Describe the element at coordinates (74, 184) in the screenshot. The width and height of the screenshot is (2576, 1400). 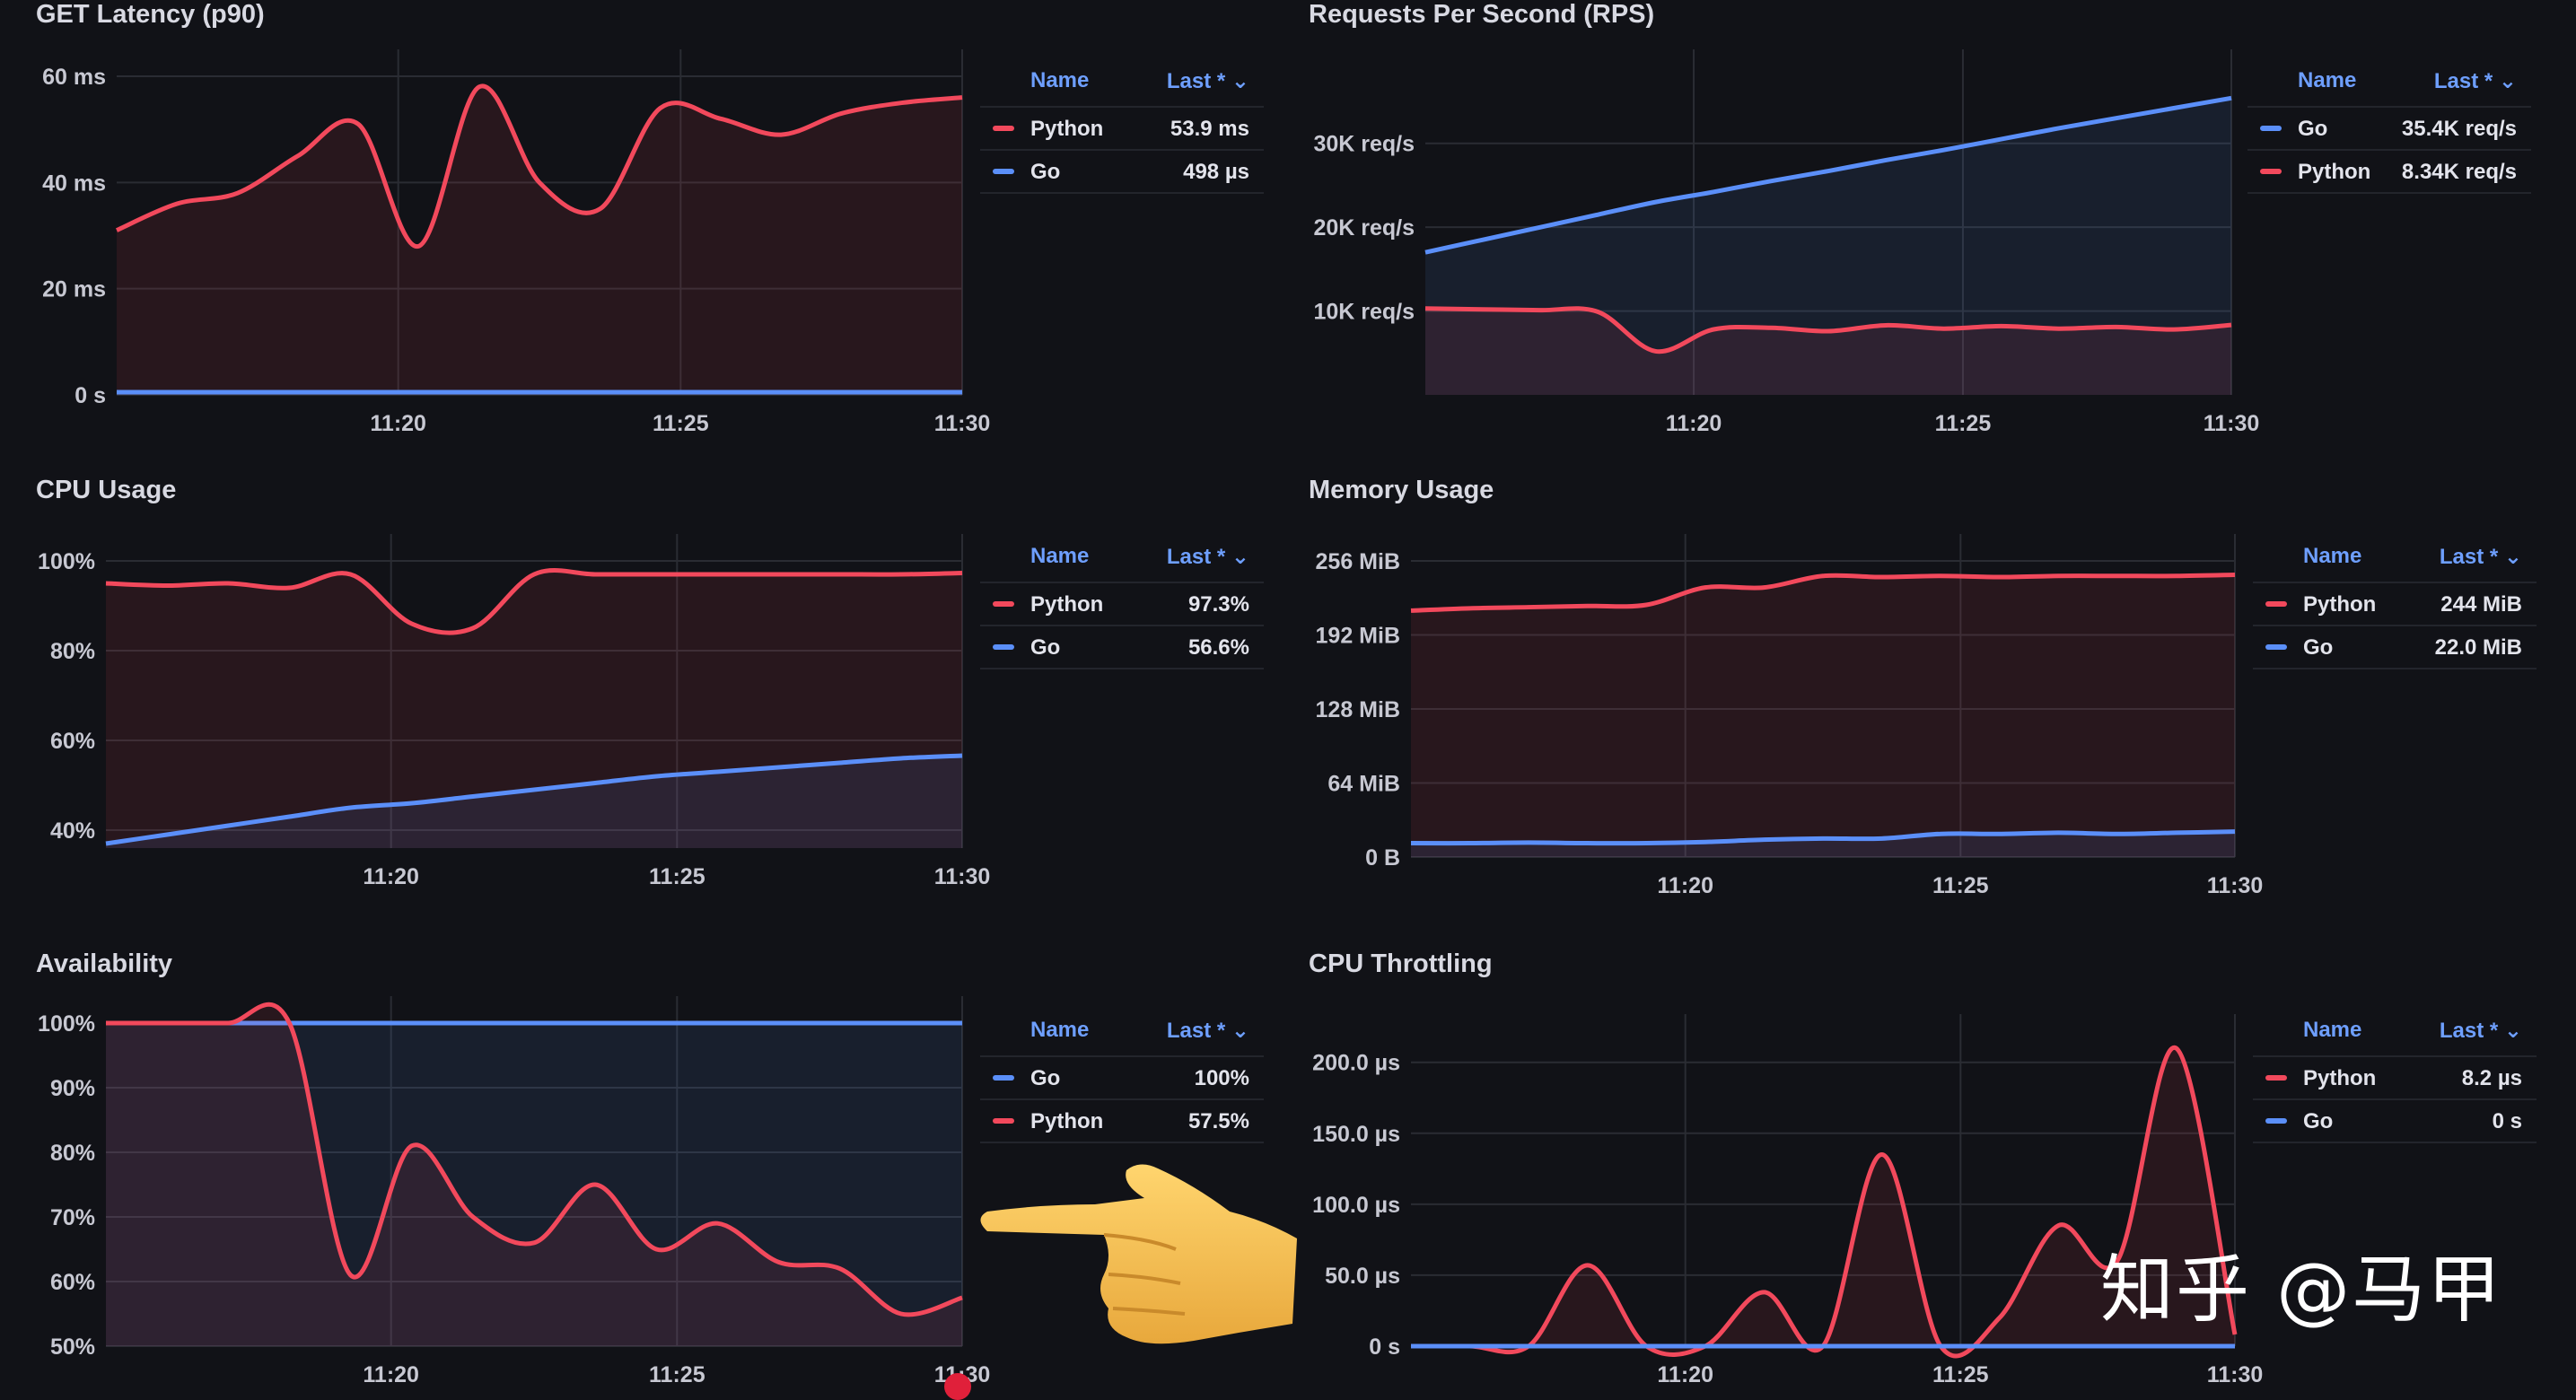
I see `y-tick-label: 40 ms` at that location.